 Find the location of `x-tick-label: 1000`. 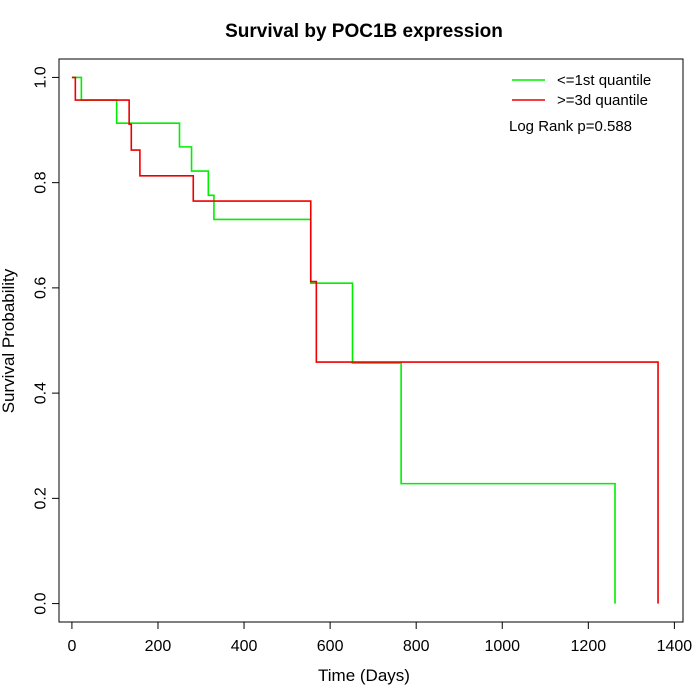

x-tick-label: 1000 is located at coordinates (502, 646).